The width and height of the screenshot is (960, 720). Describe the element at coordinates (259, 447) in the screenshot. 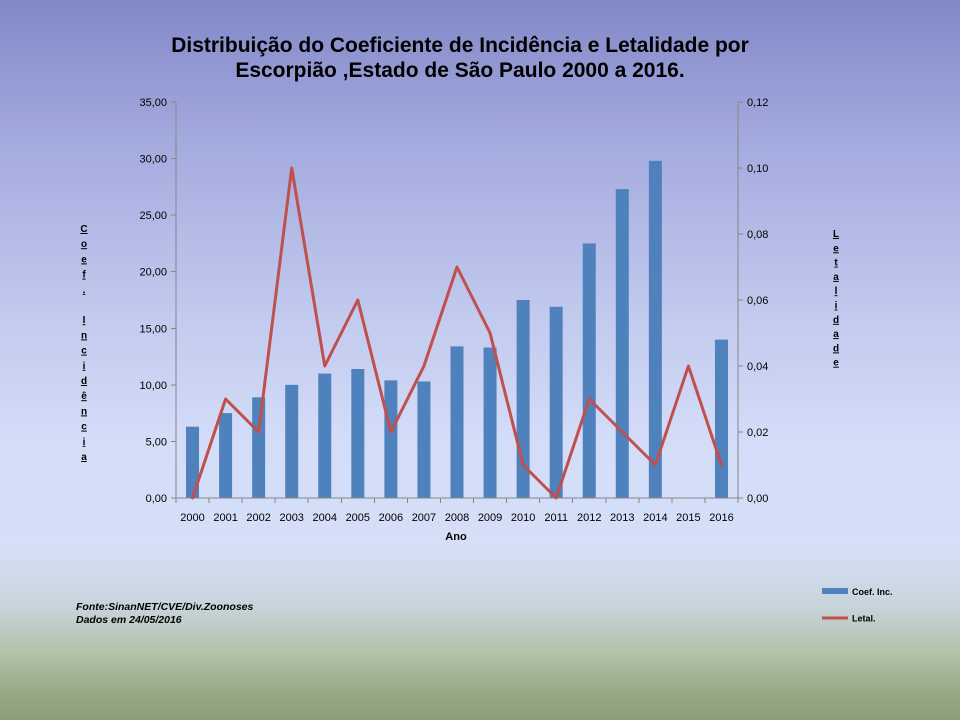

I see `bar-coef-inc-2002` at that location.